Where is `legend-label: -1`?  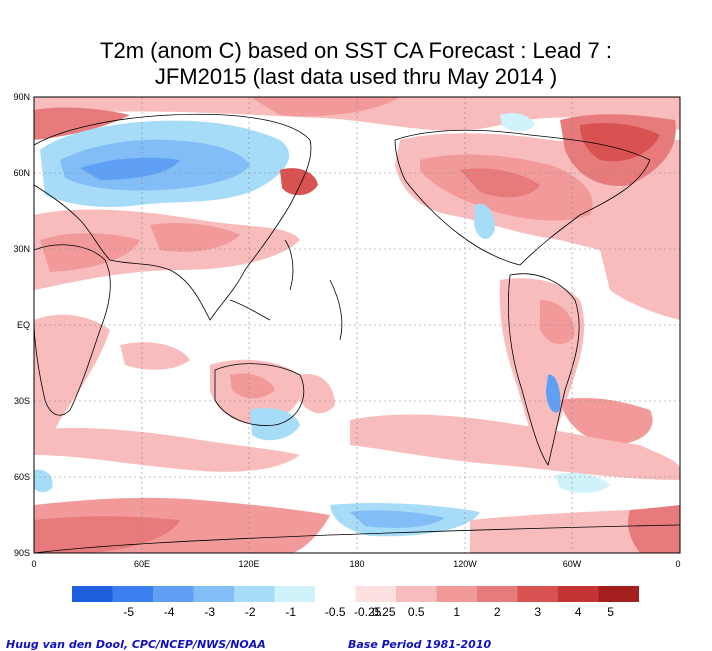 legend-label: -1 is located at coordinates (290, 612).